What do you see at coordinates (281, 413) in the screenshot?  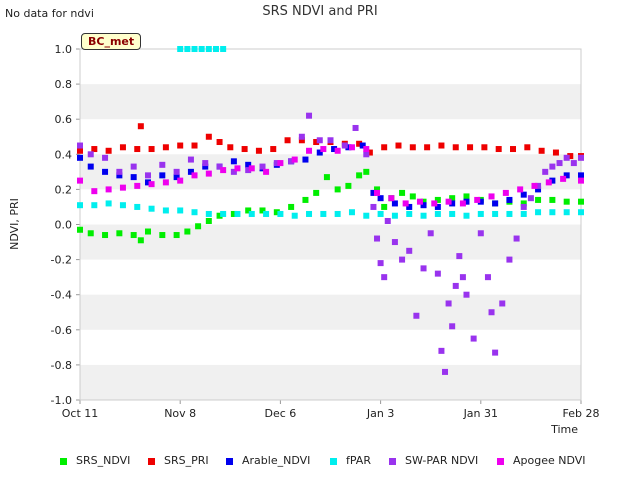 I see `x-tick-label: Dec 6` at bounding box center [281, 413].